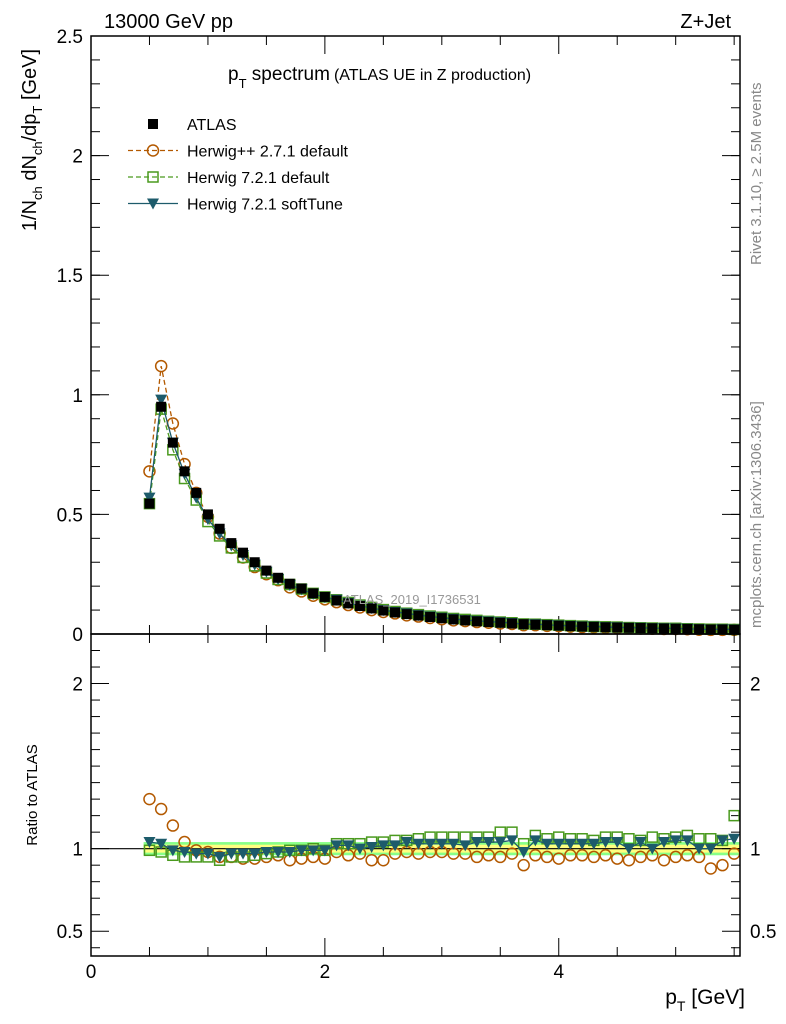  Describe the element at coordinates (763, 932) in the screenshot. I see `ratio-y-tick-label-right: 0.5` at that location.